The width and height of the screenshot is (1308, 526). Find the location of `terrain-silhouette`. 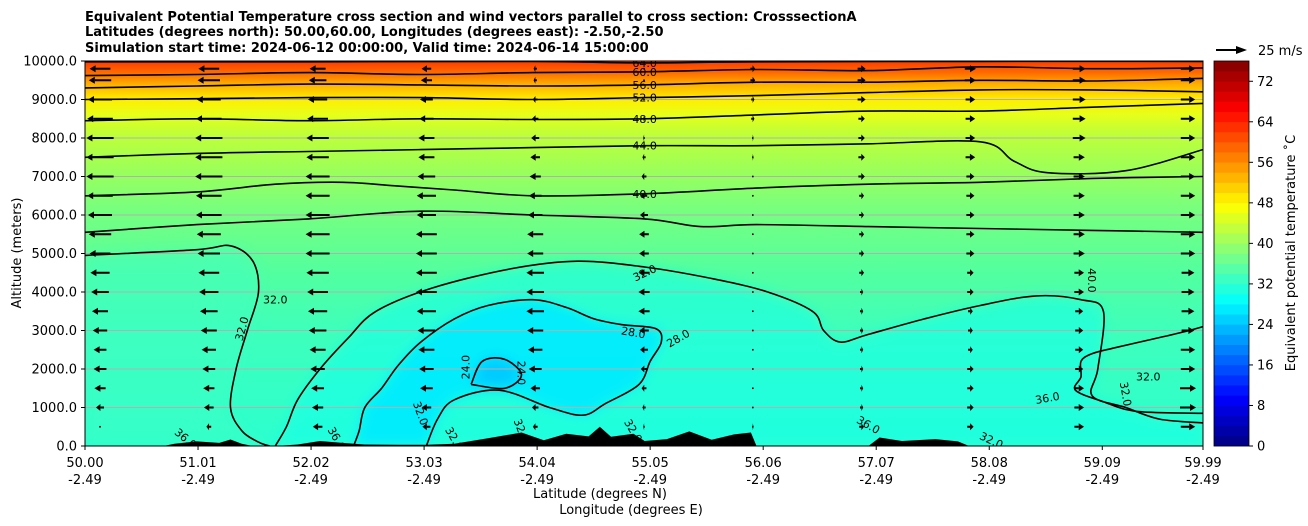

terrain-silhouette is located at coordinates (644, 436).